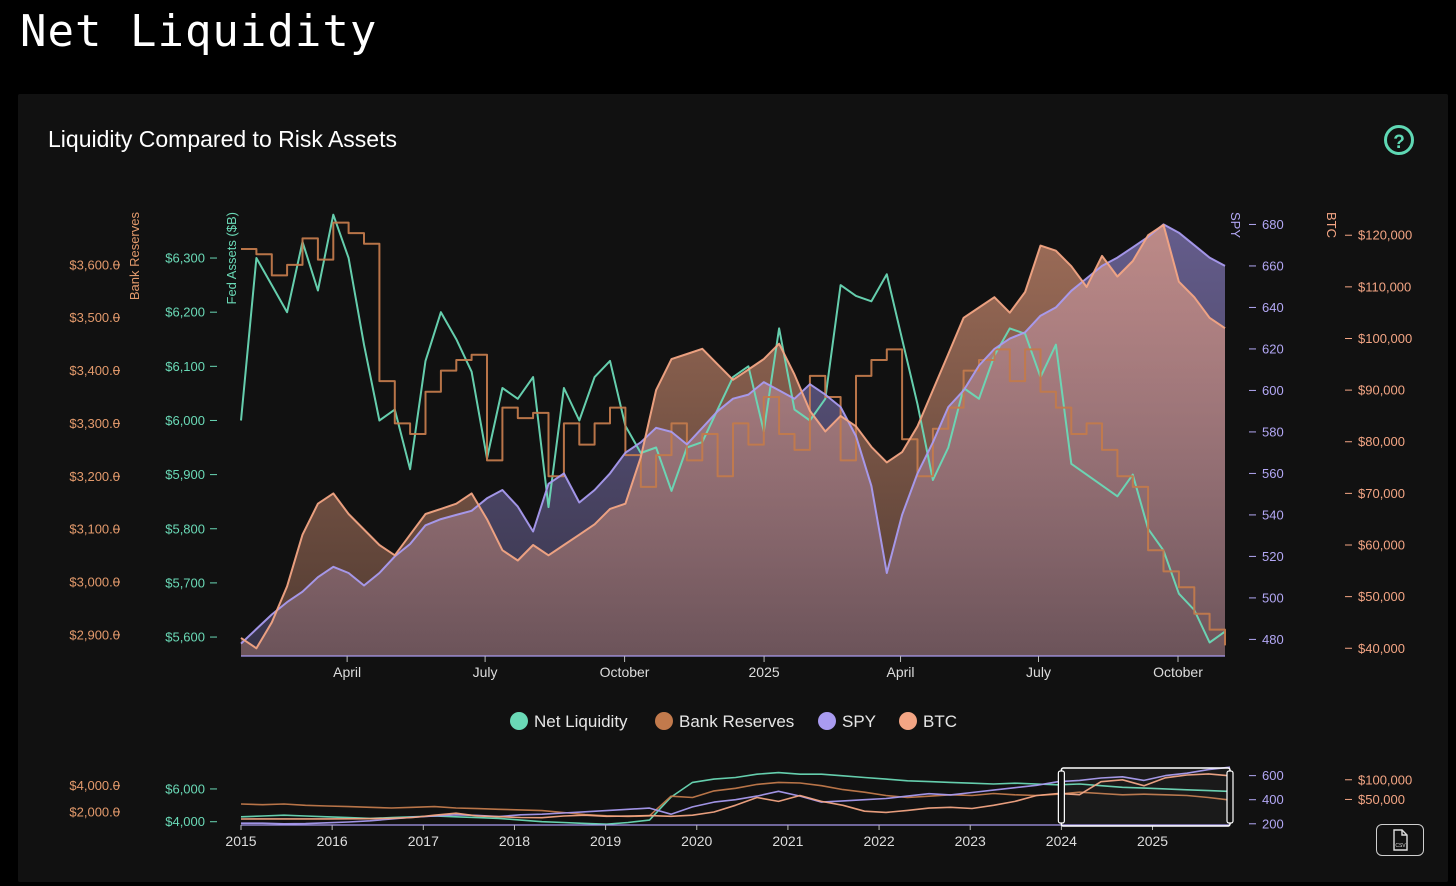 This screenshot has width=1456, height=886. What do you see at coordinates (185, 788) in the screenshot?
I see `nav-fed_assets-tick-label: $6,000` at bounding box center [185, 788].